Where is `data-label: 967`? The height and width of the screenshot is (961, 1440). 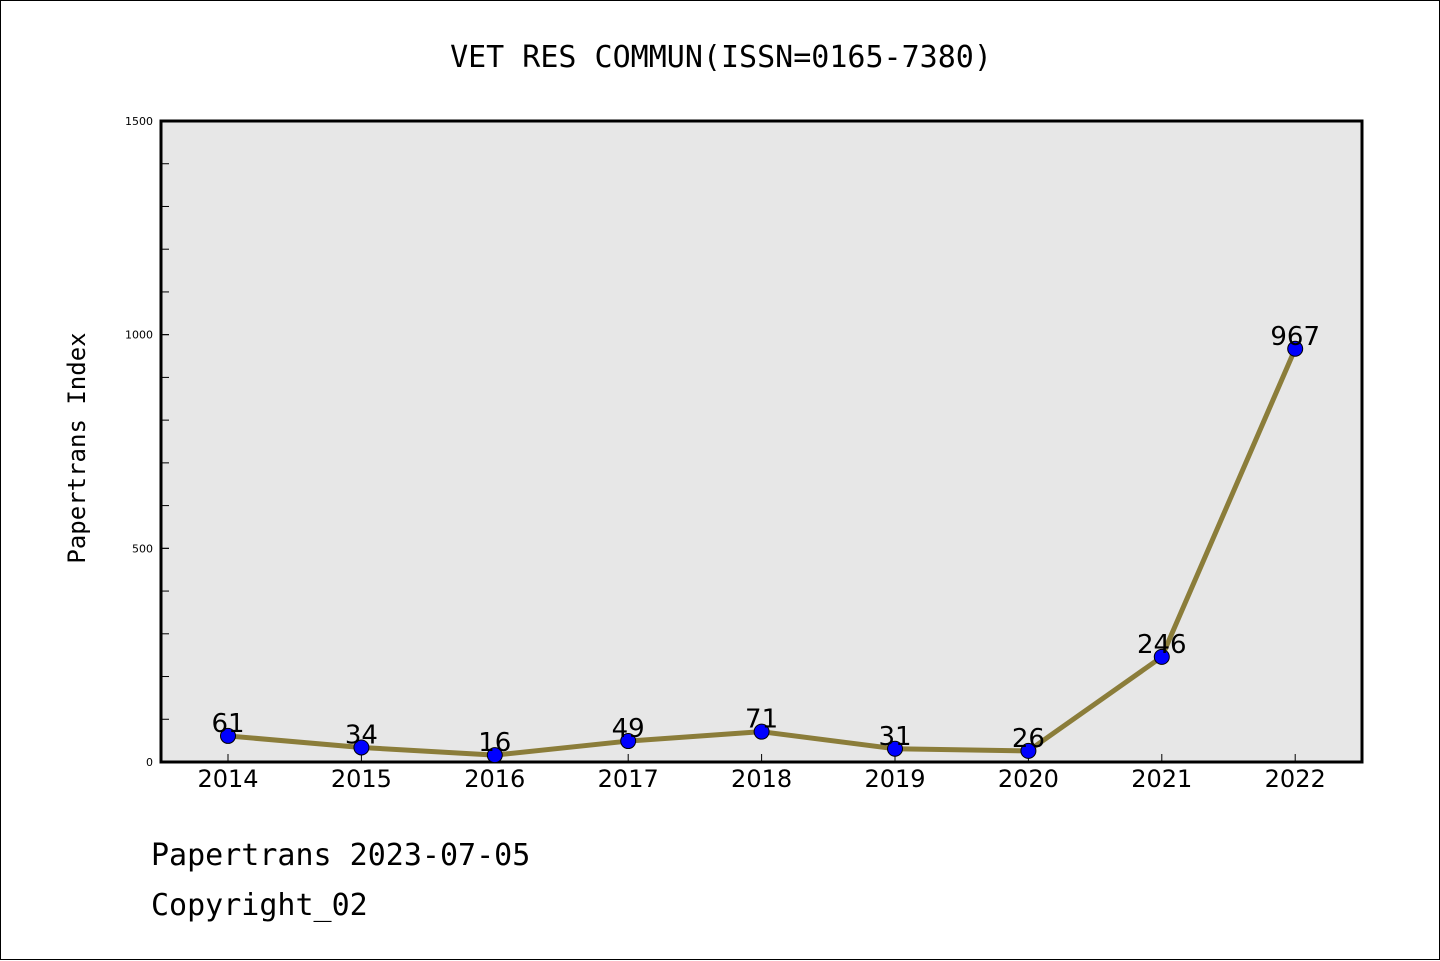
data-label: 967 is located at coordinates (1295, 337).